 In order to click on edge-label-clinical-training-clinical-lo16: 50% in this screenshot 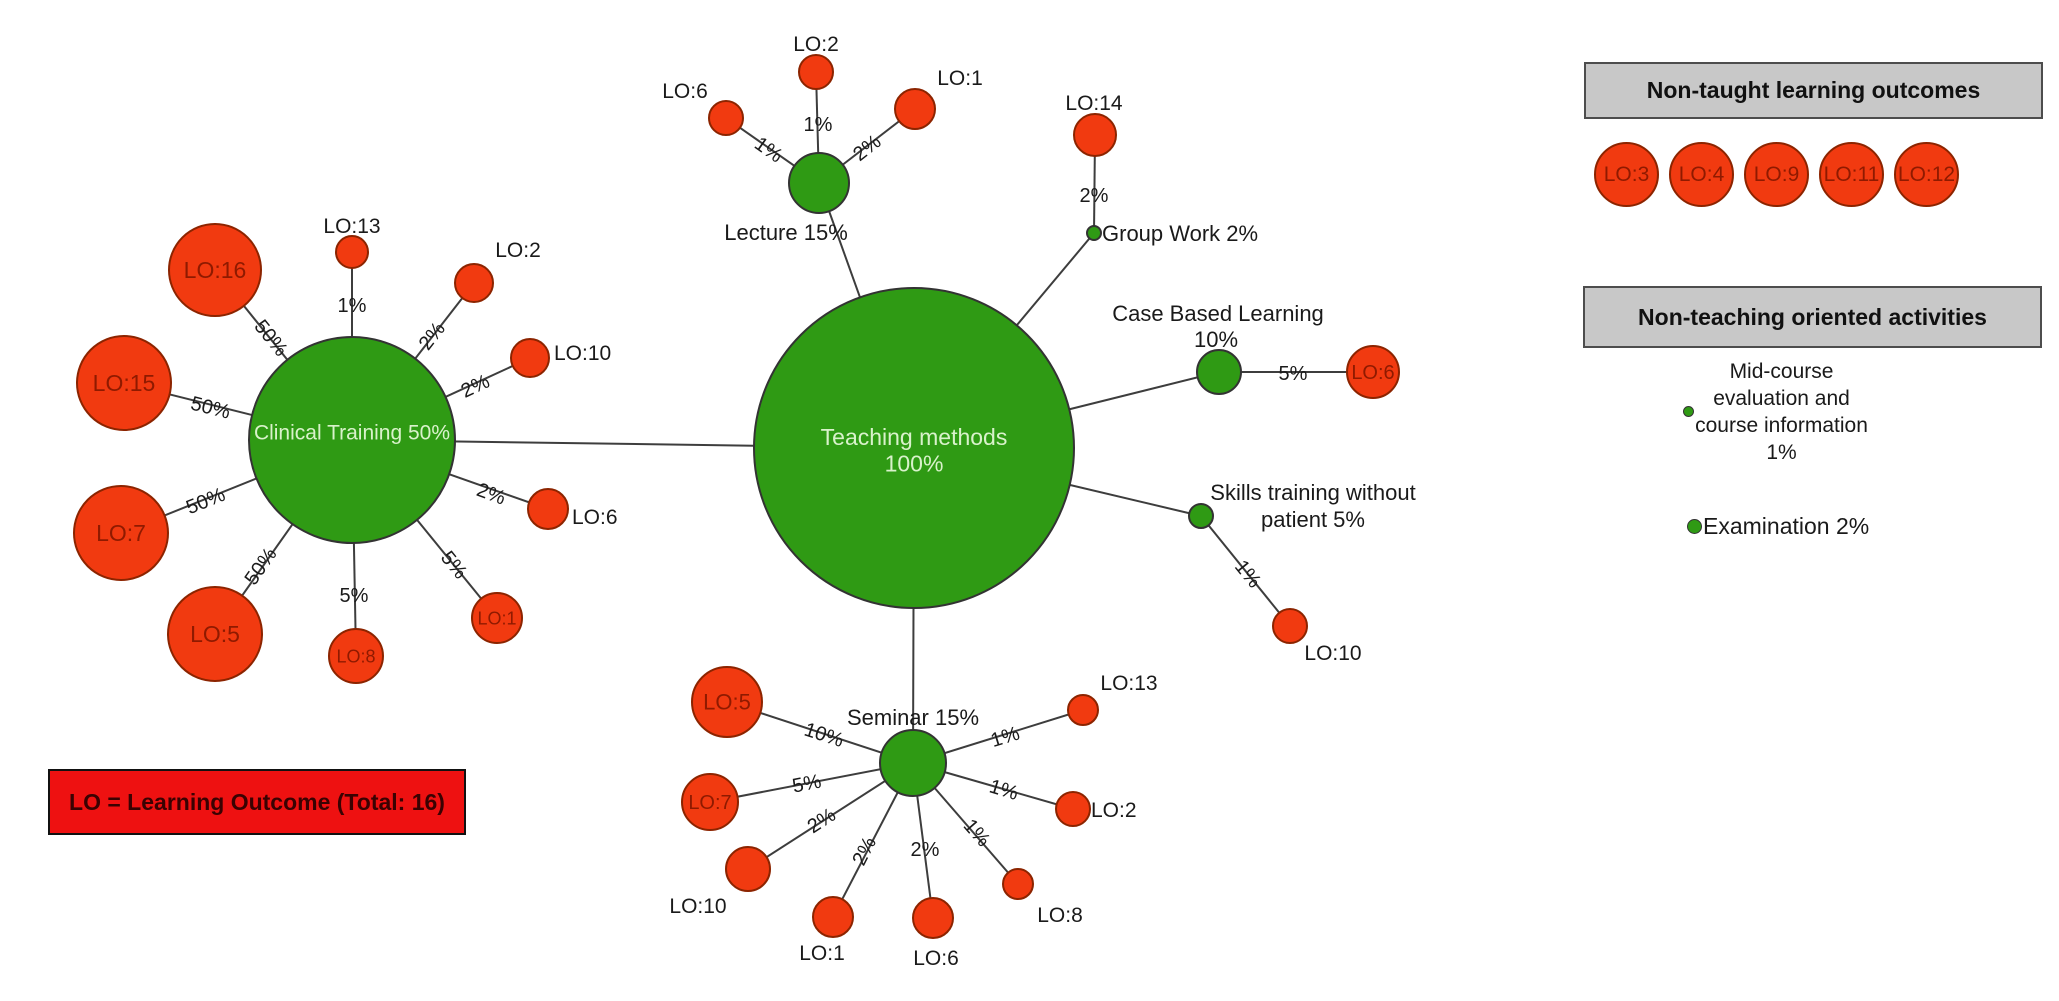, I will do `click(271, 338)`.